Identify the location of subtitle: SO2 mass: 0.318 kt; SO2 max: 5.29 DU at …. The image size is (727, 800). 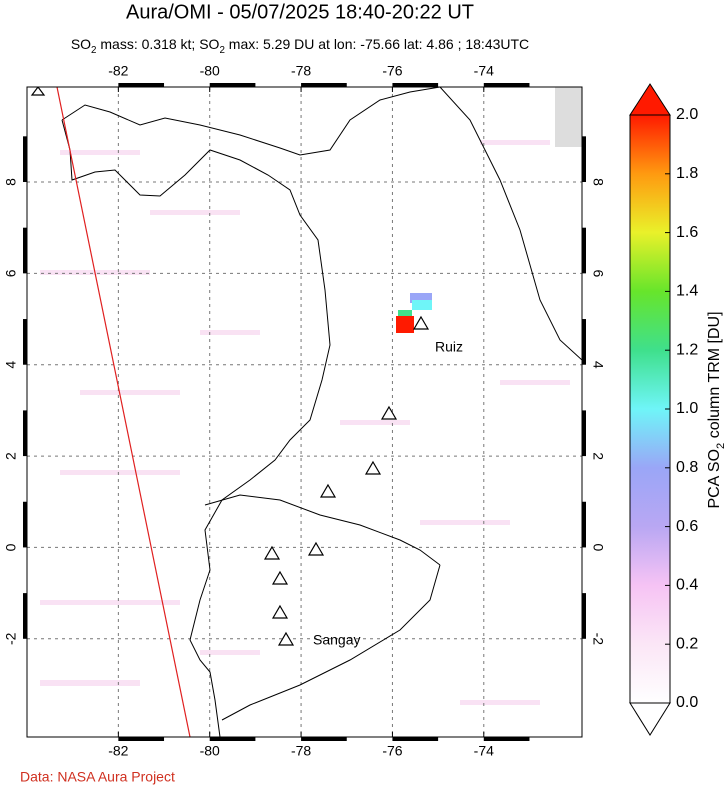
(300, 46).